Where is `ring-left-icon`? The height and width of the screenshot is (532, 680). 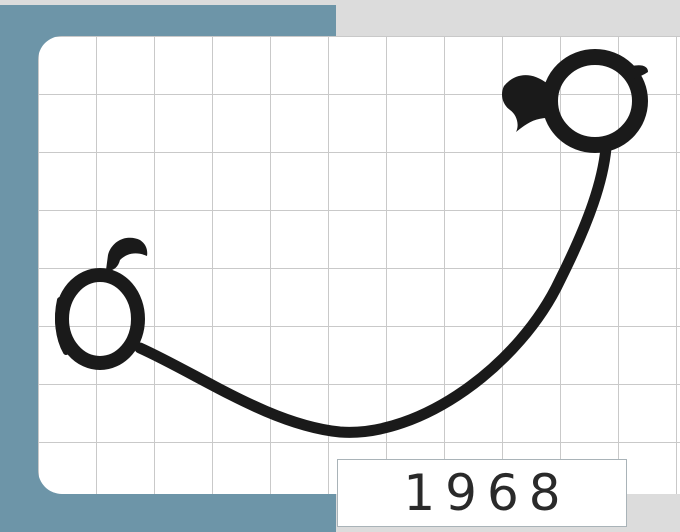 ring-left-icon is located at coordinates (102, 300).